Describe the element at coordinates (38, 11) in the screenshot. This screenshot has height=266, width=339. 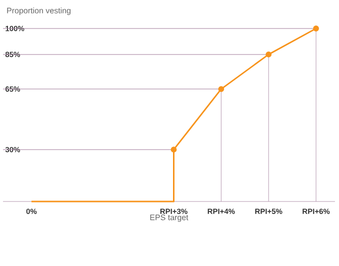
I see `y-axis-title: Proportion vesting` at that location.